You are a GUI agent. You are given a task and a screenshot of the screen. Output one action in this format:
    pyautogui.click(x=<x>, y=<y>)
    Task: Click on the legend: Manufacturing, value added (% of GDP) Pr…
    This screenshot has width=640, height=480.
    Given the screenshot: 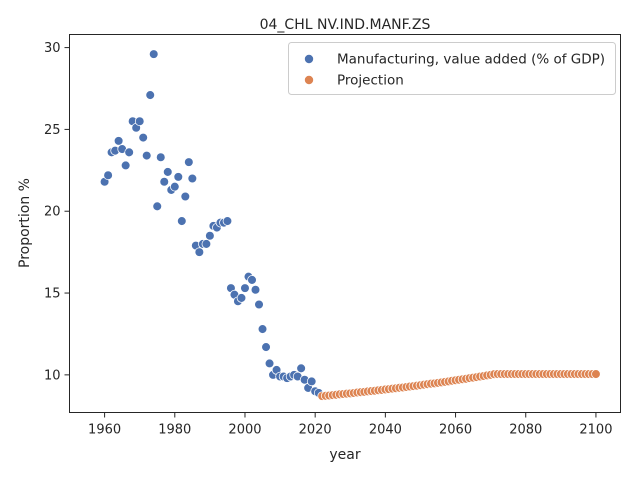 What is the action you would take?
    pyautogui.click(x=452, y=68)
    